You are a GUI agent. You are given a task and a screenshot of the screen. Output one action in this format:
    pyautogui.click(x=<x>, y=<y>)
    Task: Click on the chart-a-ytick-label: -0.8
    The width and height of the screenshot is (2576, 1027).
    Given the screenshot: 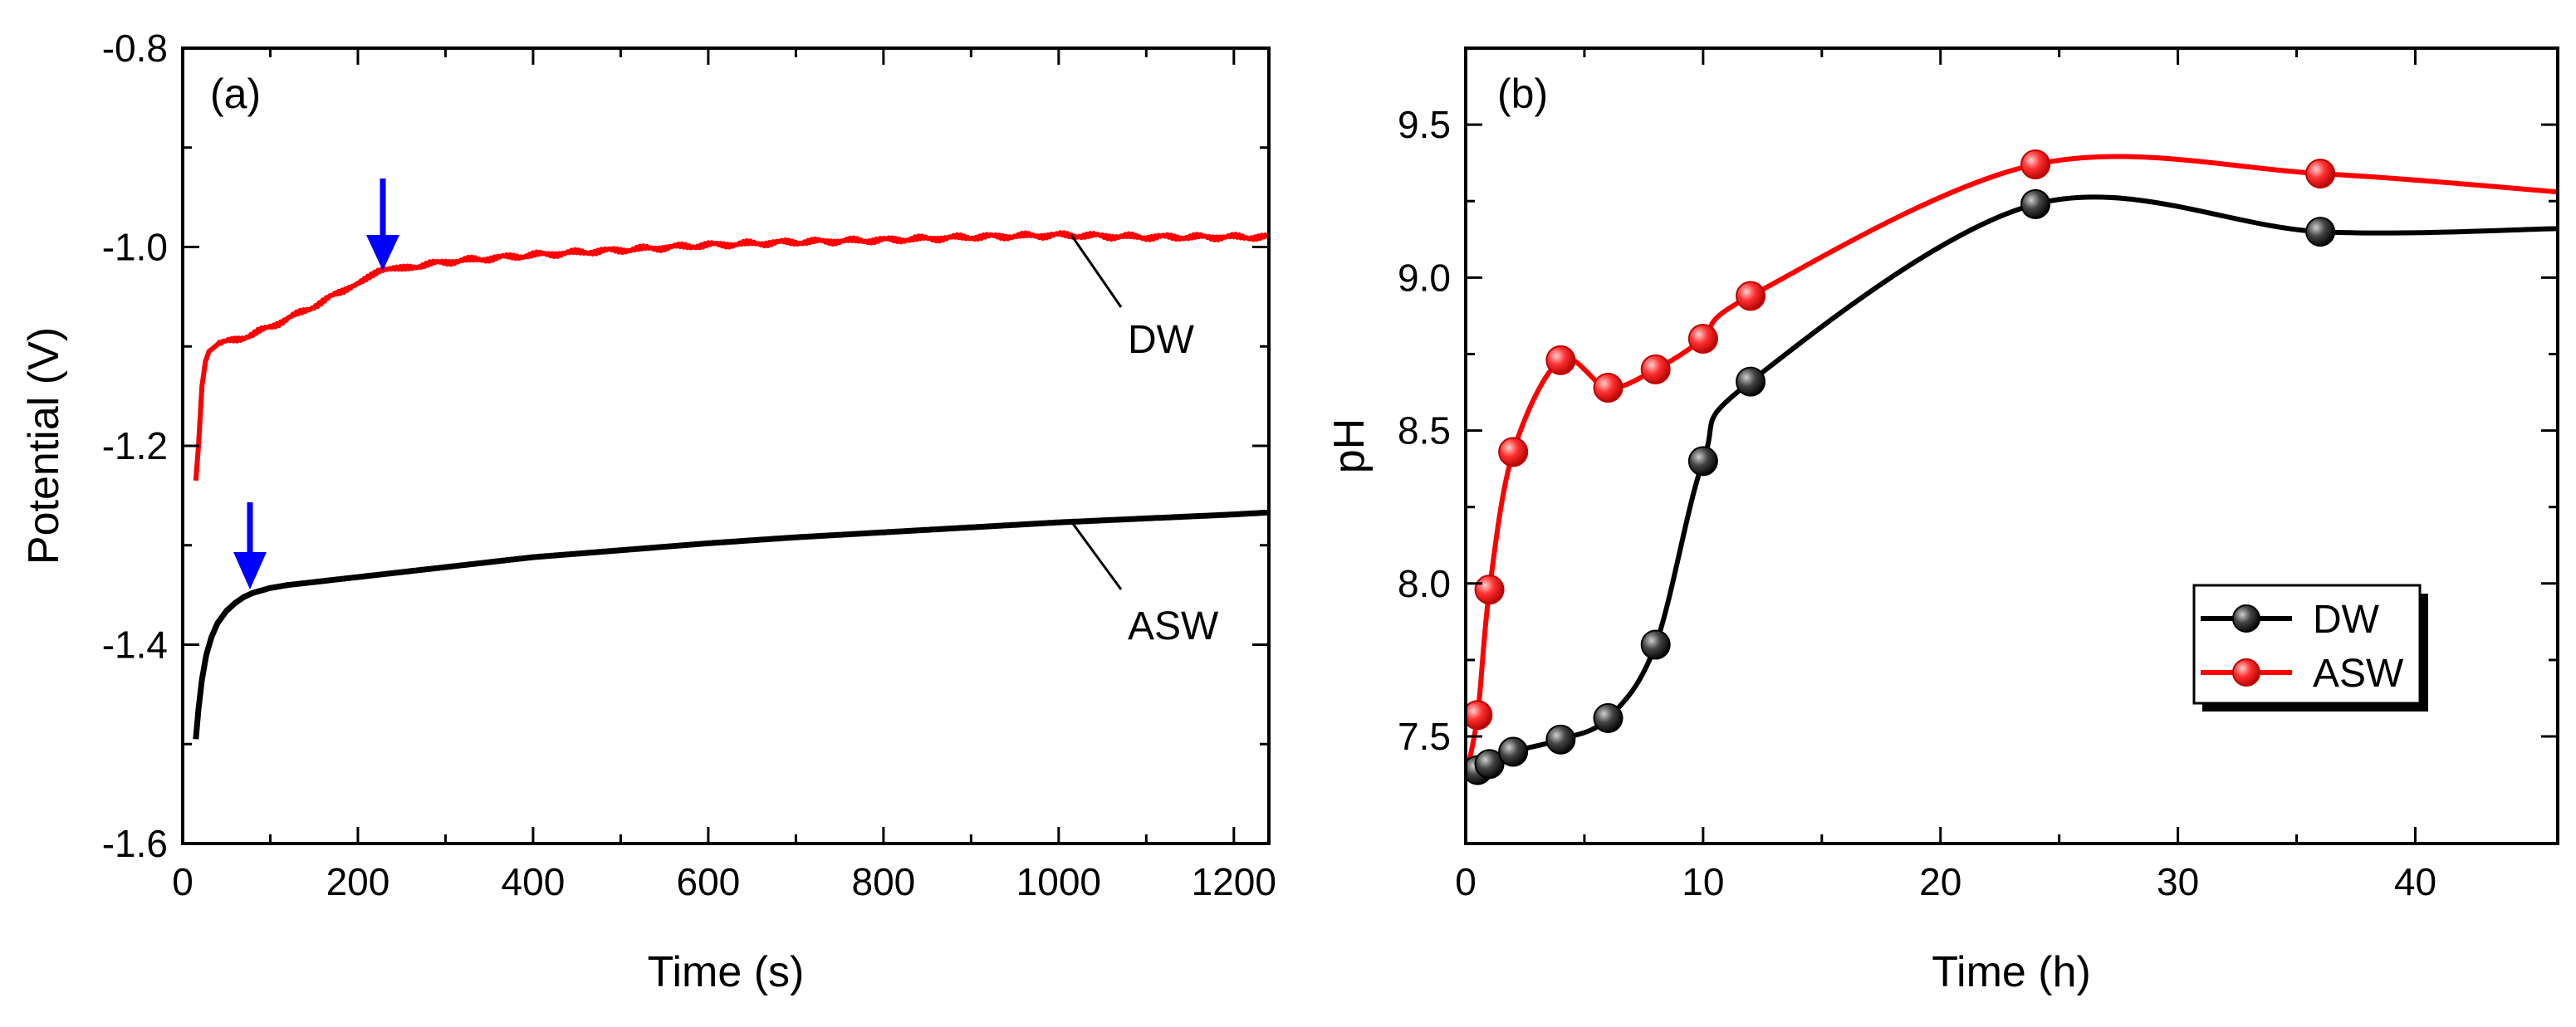 What is the action you would take?
    pyautogui.click(x=135, y=48)
    